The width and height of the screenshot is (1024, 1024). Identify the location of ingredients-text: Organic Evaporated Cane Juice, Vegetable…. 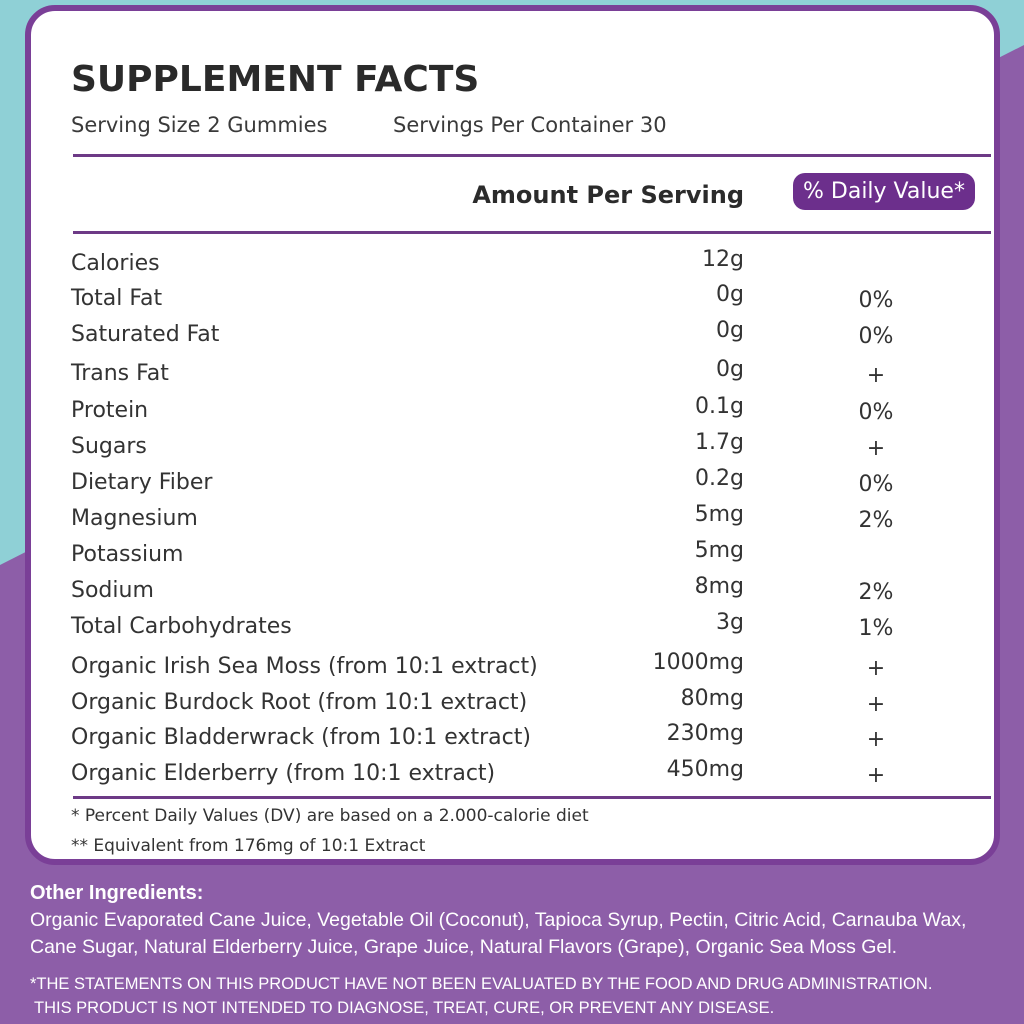
(498, 933).